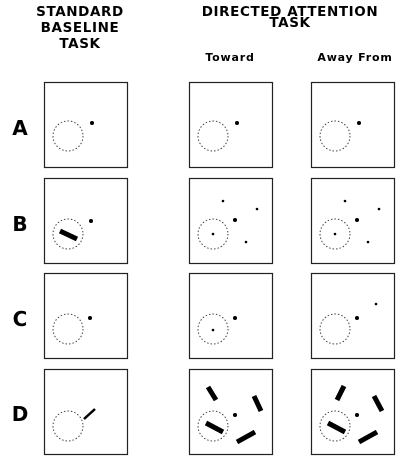 This screenshot has width=405, height=466. I want to click on panel-d-toward, so click(231, 412).